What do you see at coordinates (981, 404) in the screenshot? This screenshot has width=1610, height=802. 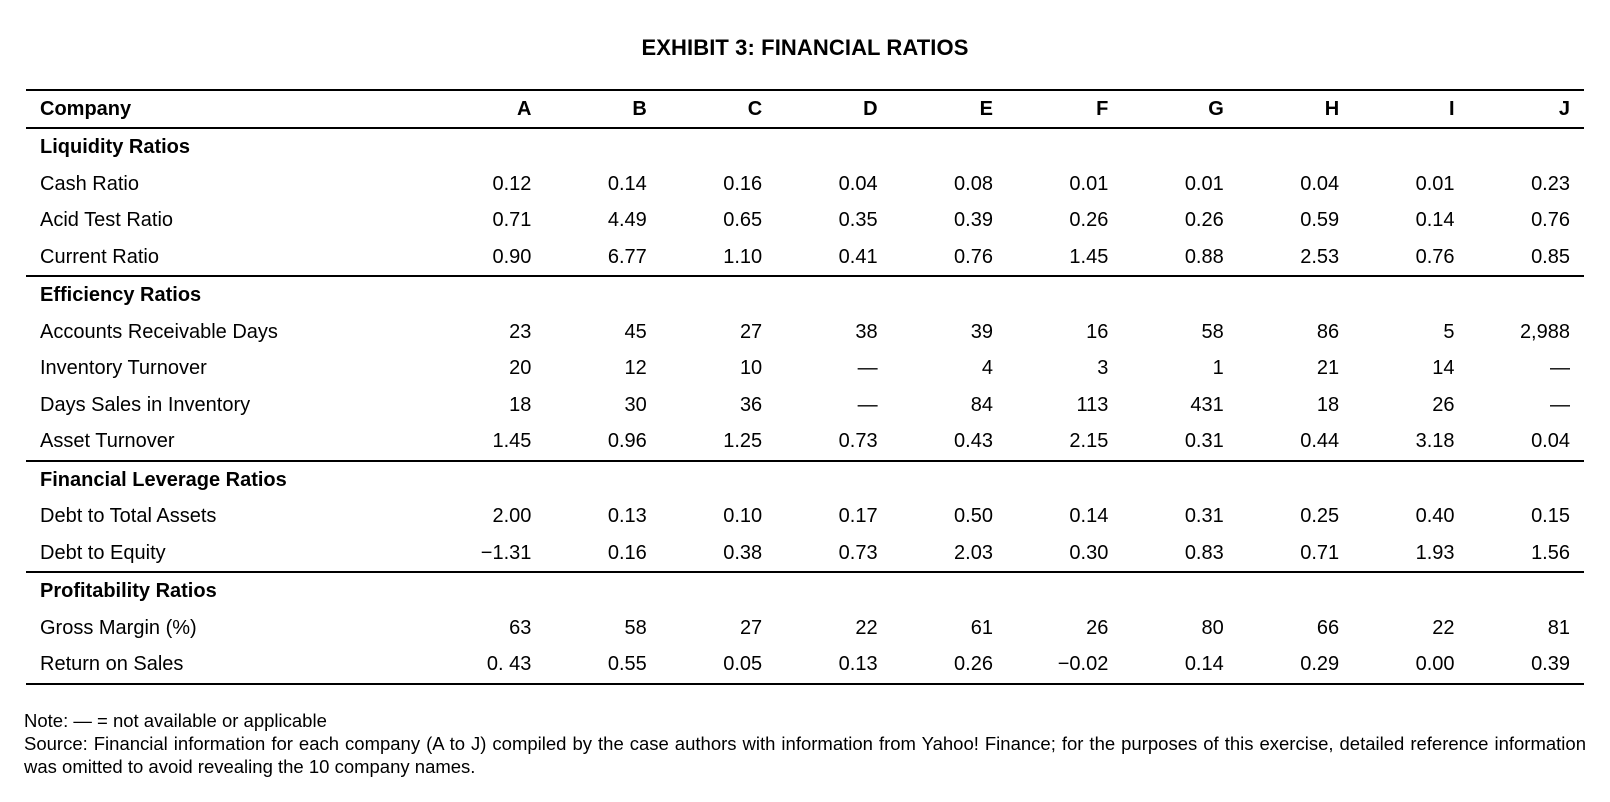 I see `table-cell: 84` at bounding box center [981, 404].